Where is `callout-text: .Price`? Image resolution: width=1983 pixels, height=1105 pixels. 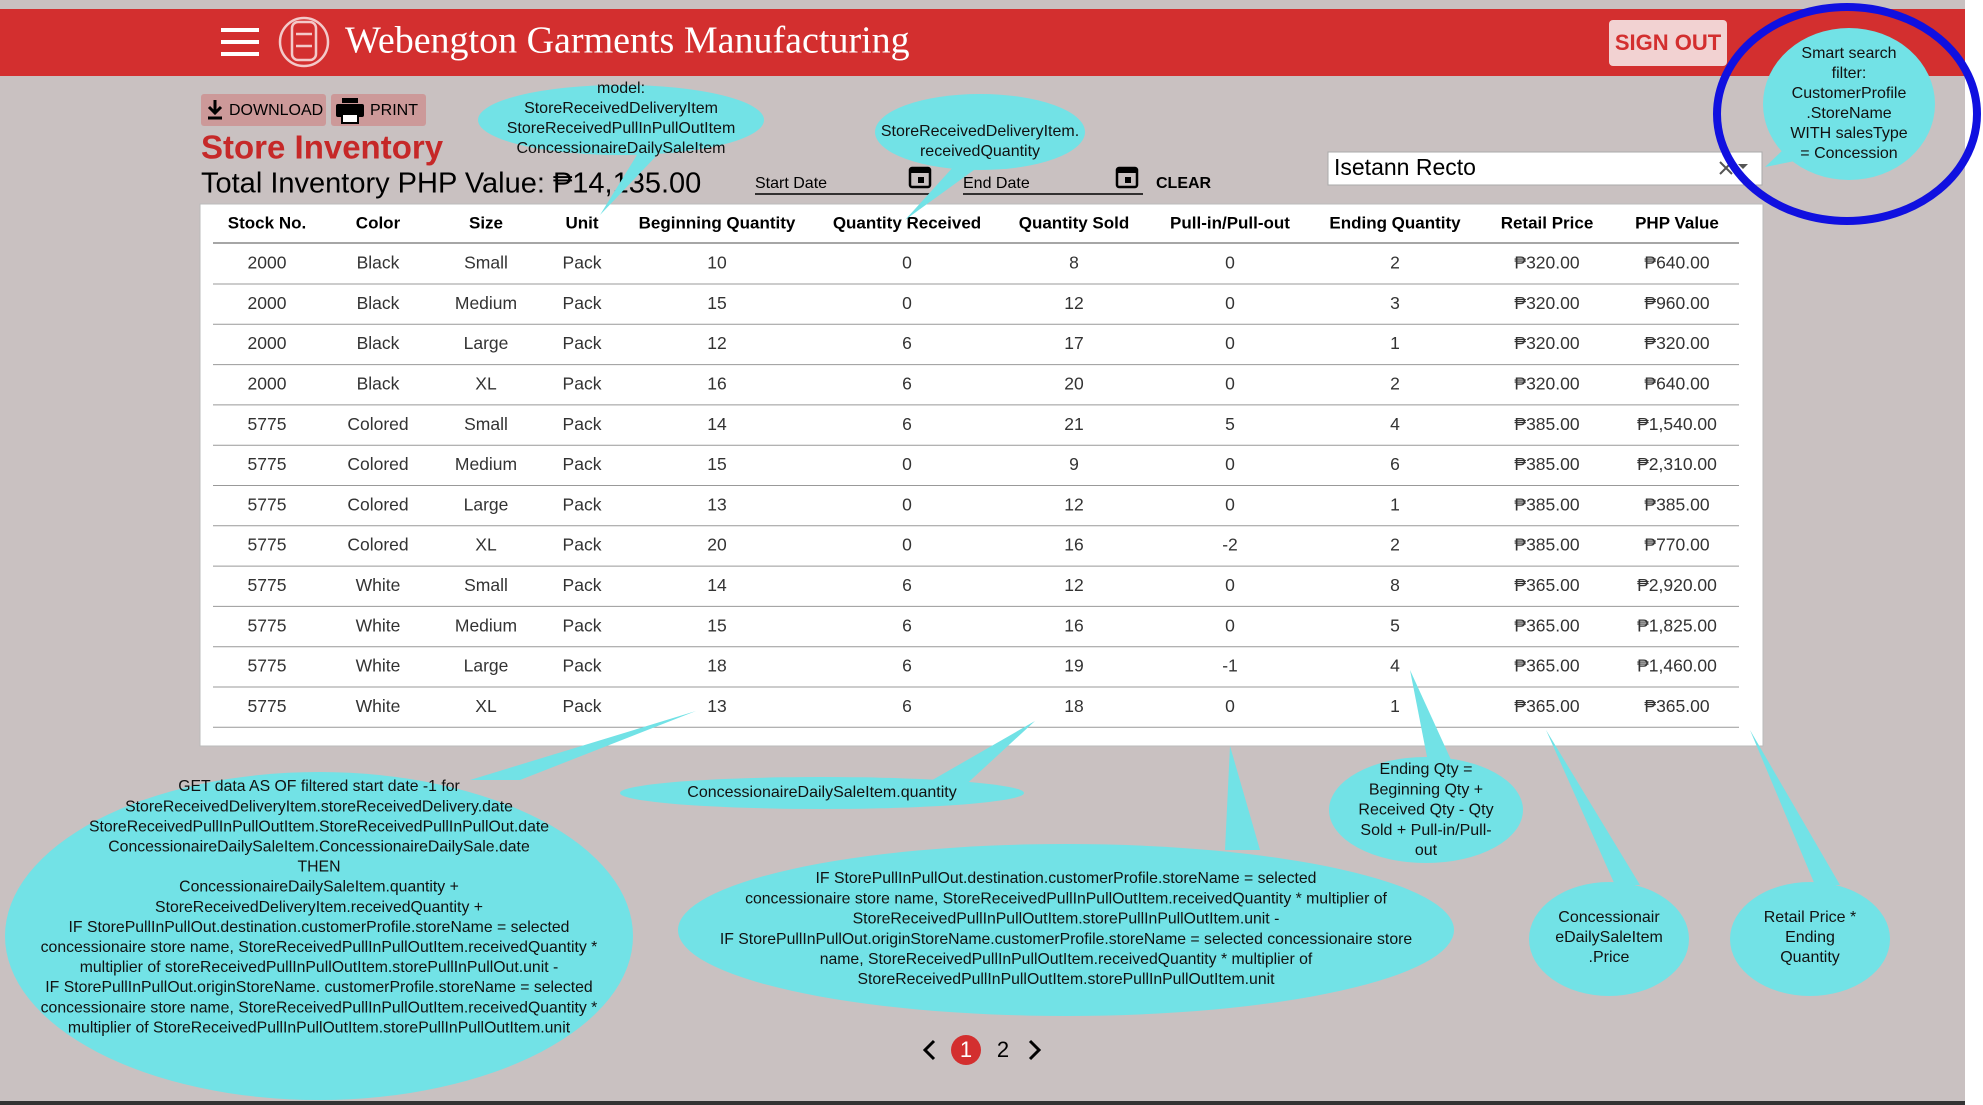
callout-text: .Price is located at coordinates (1609, 957).